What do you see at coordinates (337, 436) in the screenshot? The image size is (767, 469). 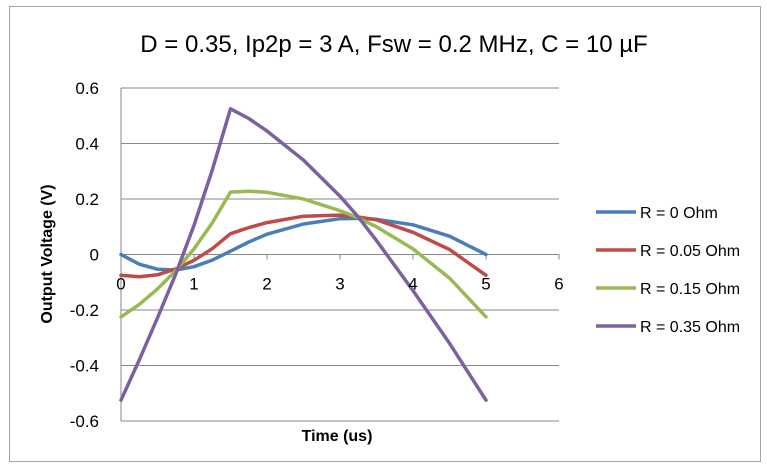 I see `x-axis-title: Time (us)` at bounding box center [337, 436].